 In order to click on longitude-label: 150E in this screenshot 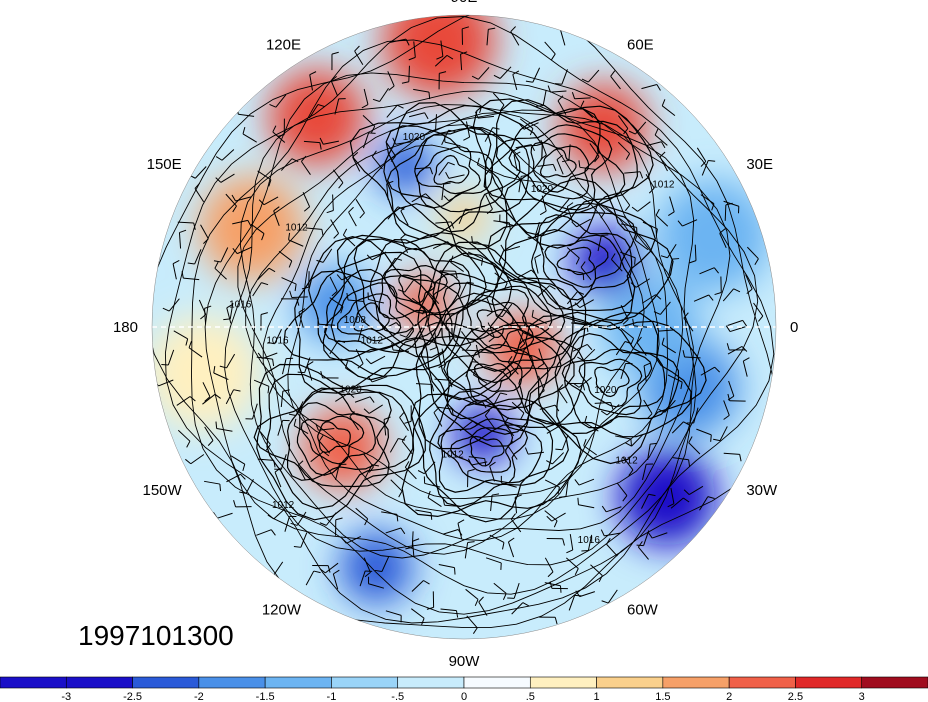, I will do `click(164, 164)`.